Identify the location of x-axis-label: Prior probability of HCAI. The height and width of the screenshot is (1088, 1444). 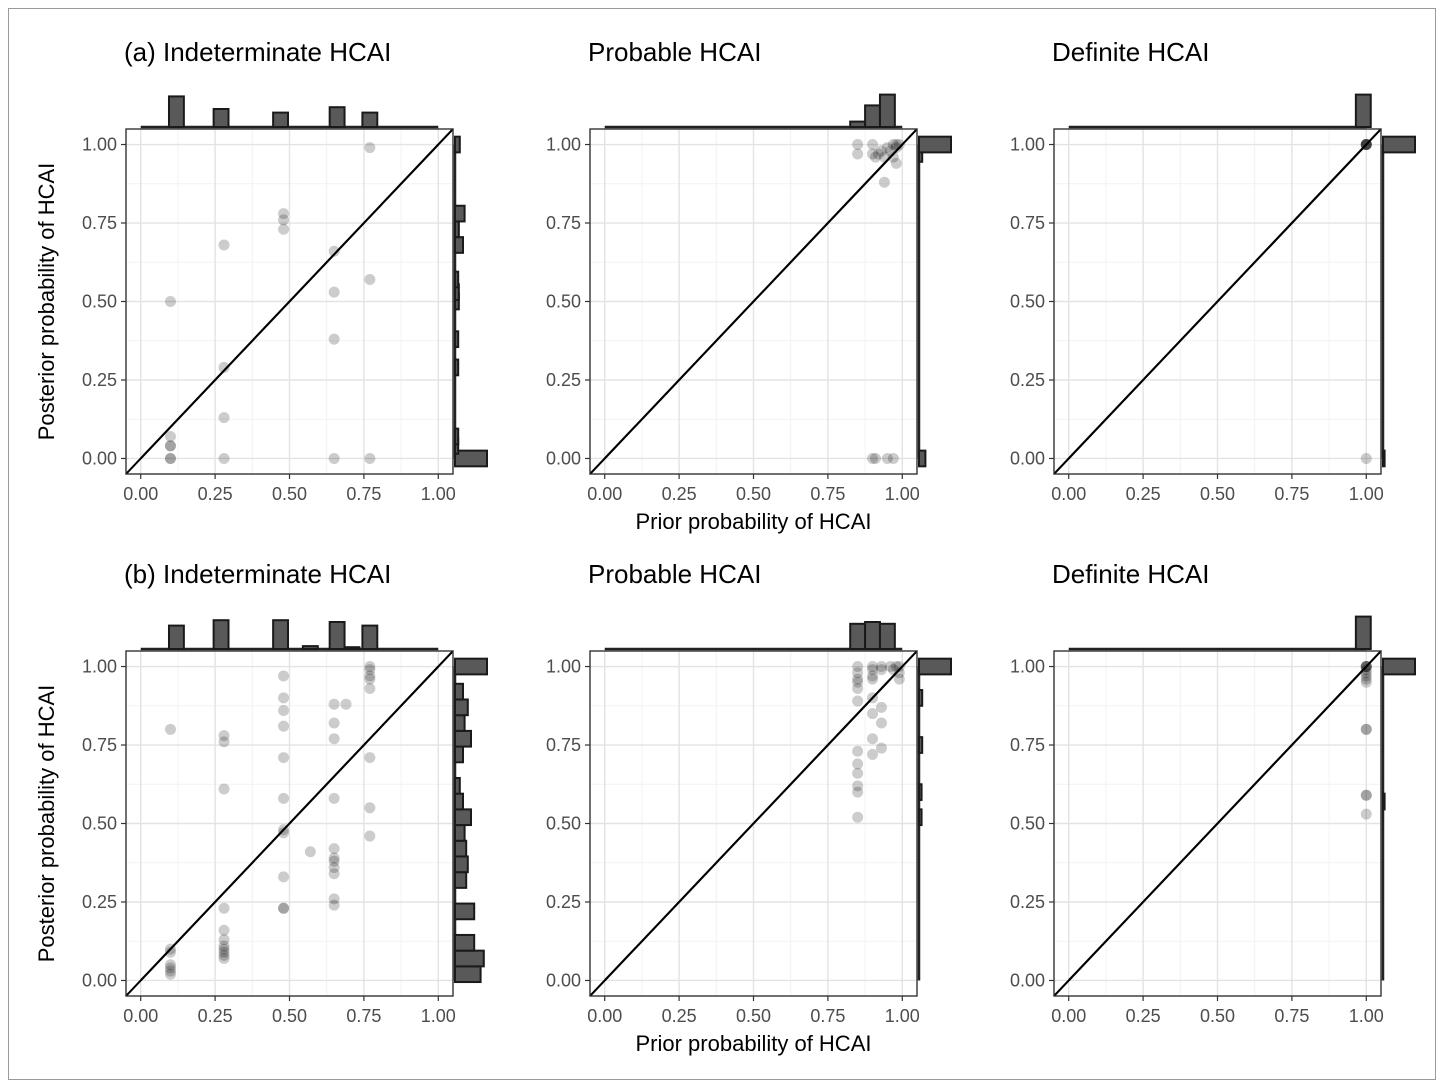
(754, 1043).